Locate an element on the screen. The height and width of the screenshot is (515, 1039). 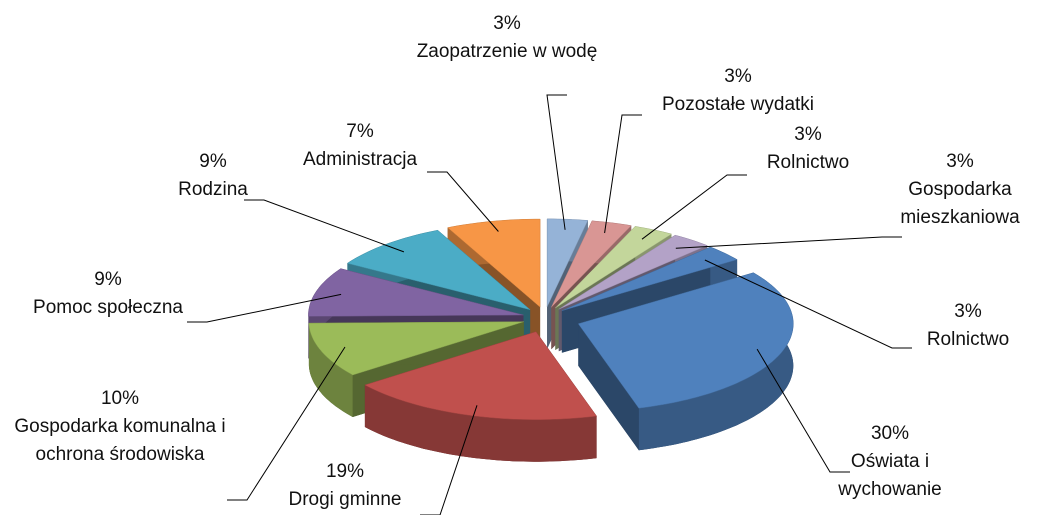
category-label: Zaopatrzenie w wodę is located at coordinates (507, 51).